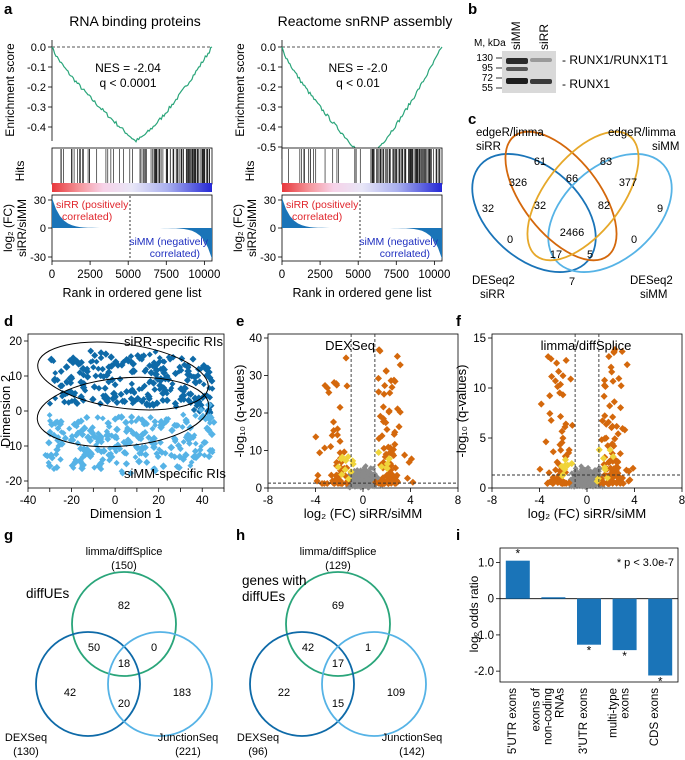 This screenshot has width=685, height=760. Describe the element at coordinates (660, 637) in the screenshot. I see `bar` at that location.